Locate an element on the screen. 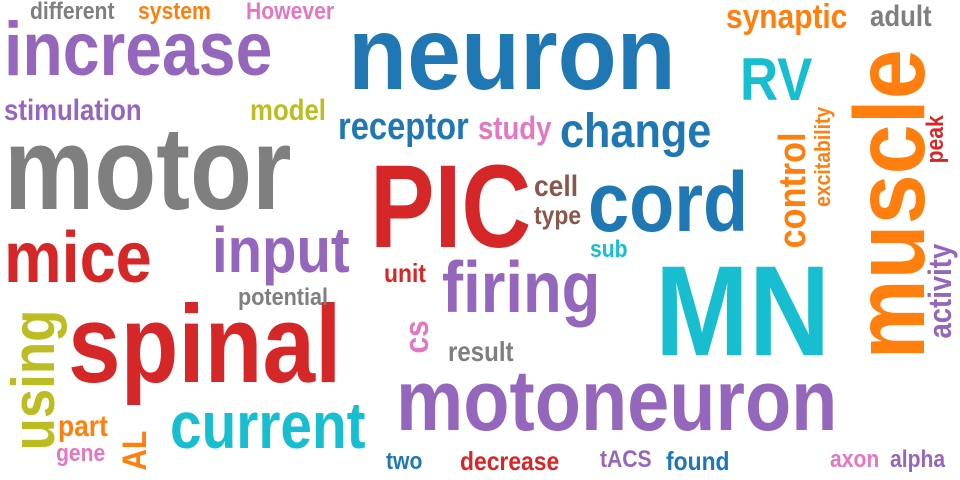 This screenshot has width=960, height=480. word-firing: firing is located at coordinates (521, 288).